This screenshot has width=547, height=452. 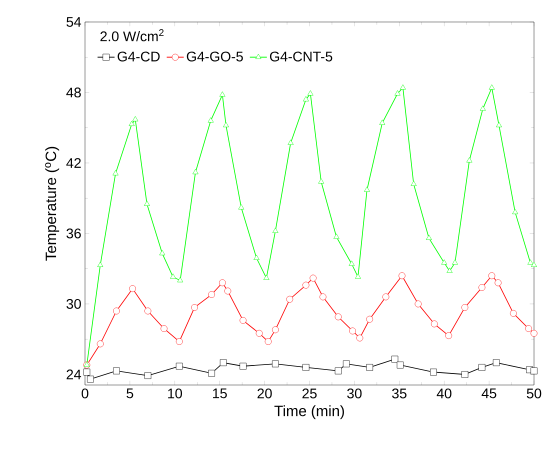 What do you see at coordinates (309, 393) in the screenshot?
I see `x-tick-label: 25` at bounding box center [309, 393].